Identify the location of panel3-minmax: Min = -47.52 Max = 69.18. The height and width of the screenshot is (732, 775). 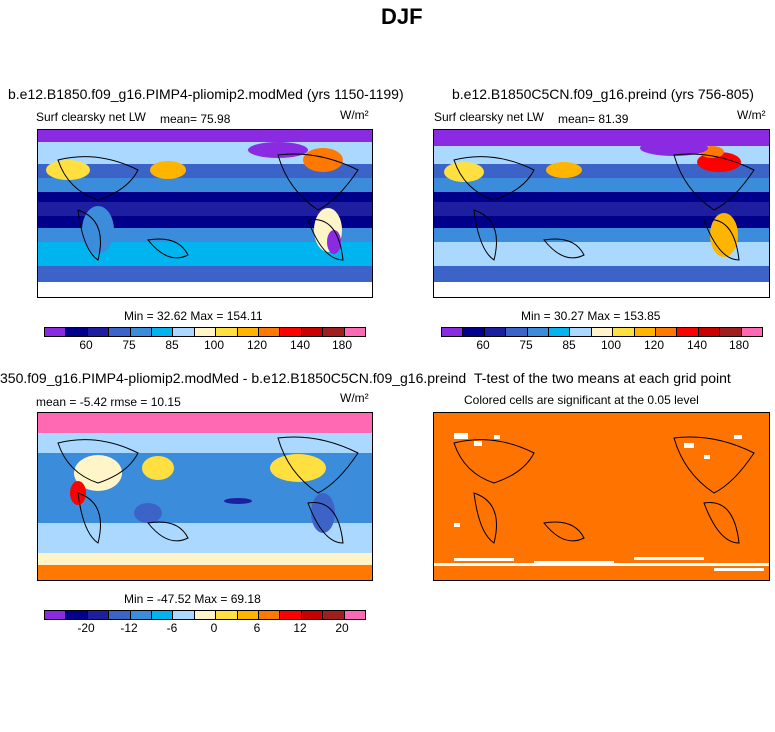
(192, 599).